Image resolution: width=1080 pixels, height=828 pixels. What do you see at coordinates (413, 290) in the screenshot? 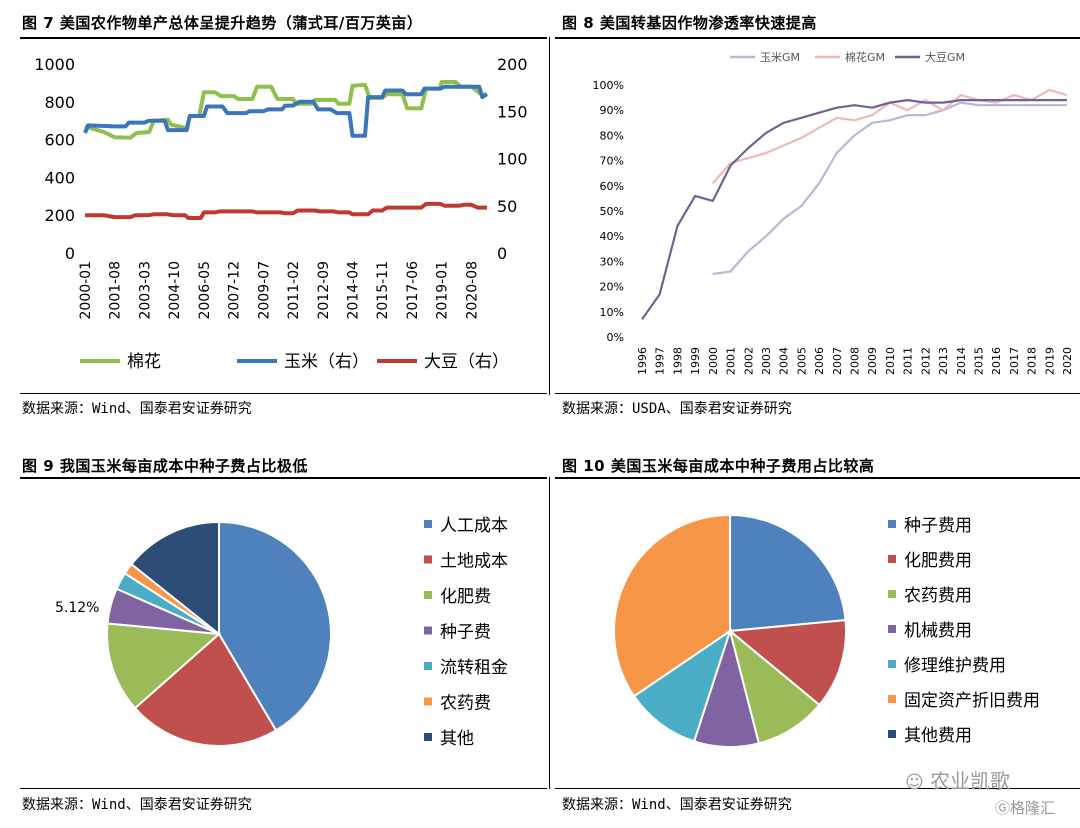
I see `x-tick-label: 2017-06` at bounding box center [413, 290].